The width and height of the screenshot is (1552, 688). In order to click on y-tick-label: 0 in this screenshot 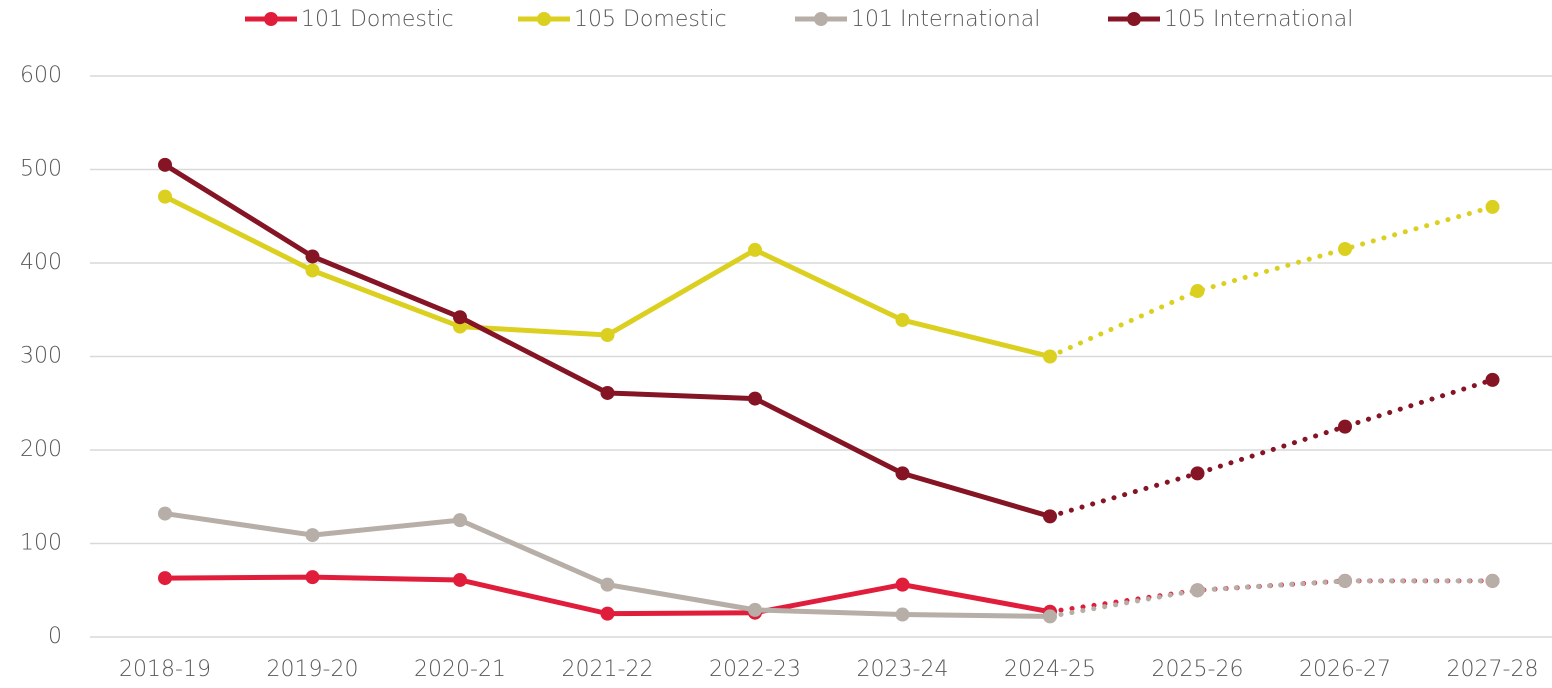, I will do `click(55, 636)`.